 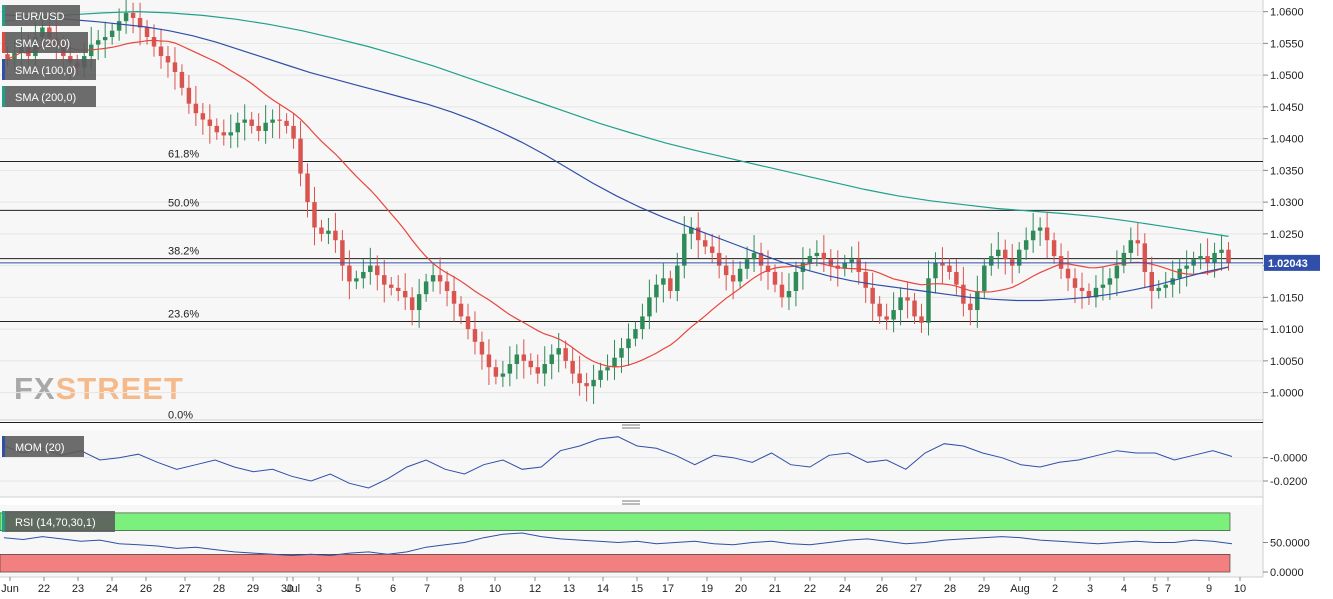 What do you see at coordinates (810, 589) in the screenshot?
I see `date-tick-label: 22` at bounding box center [810, 589].